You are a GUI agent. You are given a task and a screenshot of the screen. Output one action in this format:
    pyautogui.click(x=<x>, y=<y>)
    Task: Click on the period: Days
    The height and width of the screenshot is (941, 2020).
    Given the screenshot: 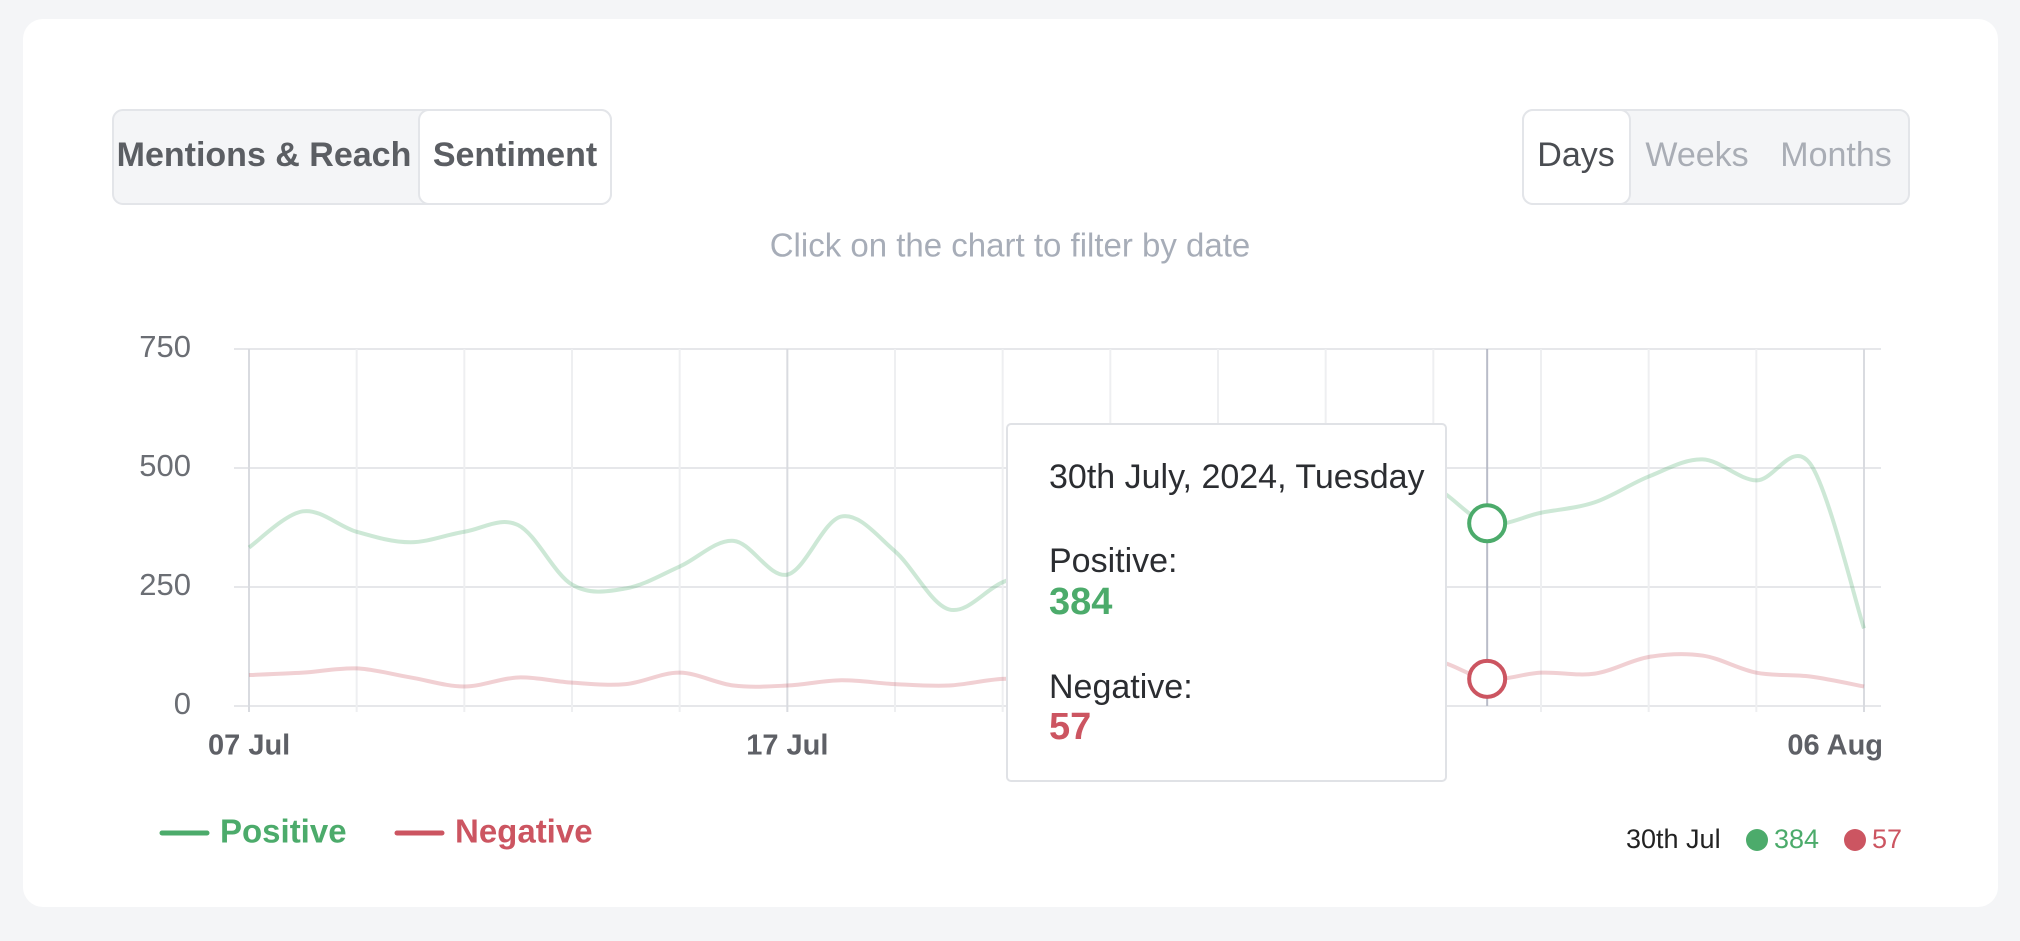 What is the action you would take?
    pyautogui.click(x=1575, y=155)
    